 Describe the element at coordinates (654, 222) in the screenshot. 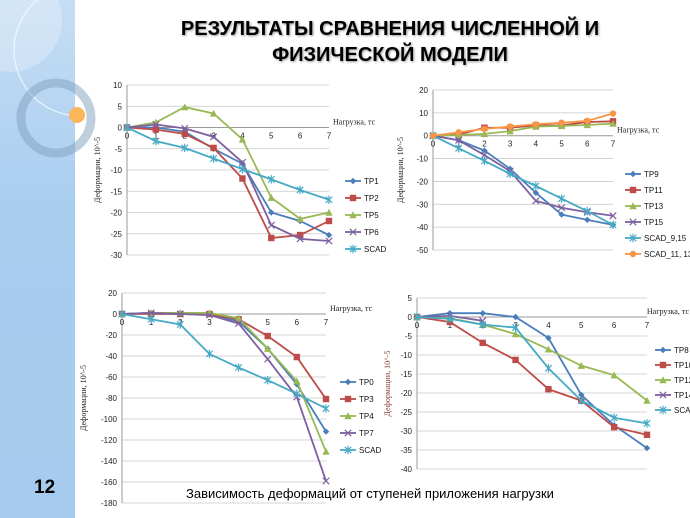

I see `legend-label: TP15` at that location.